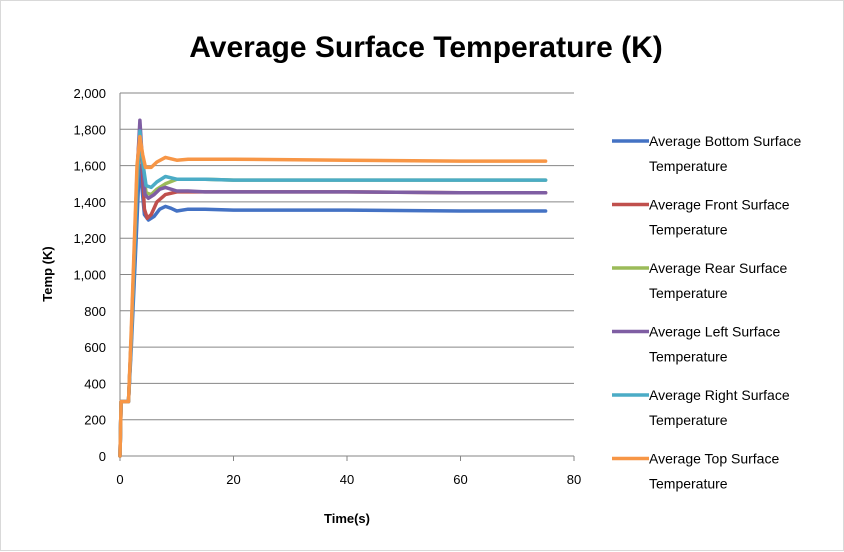  I want to click on y-tick-label: 1,000, so click(89, 275).